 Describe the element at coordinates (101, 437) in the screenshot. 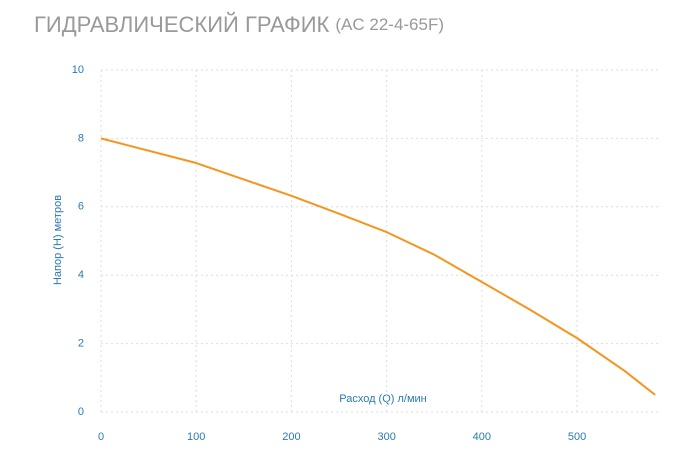

I see `x-tick-label: 0` at that location.